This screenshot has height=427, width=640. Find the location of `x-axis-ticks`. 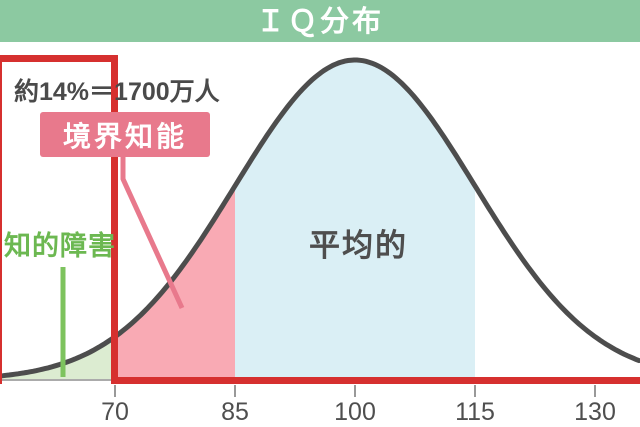

x-axis-ticks is located at coordinates (355, 391).